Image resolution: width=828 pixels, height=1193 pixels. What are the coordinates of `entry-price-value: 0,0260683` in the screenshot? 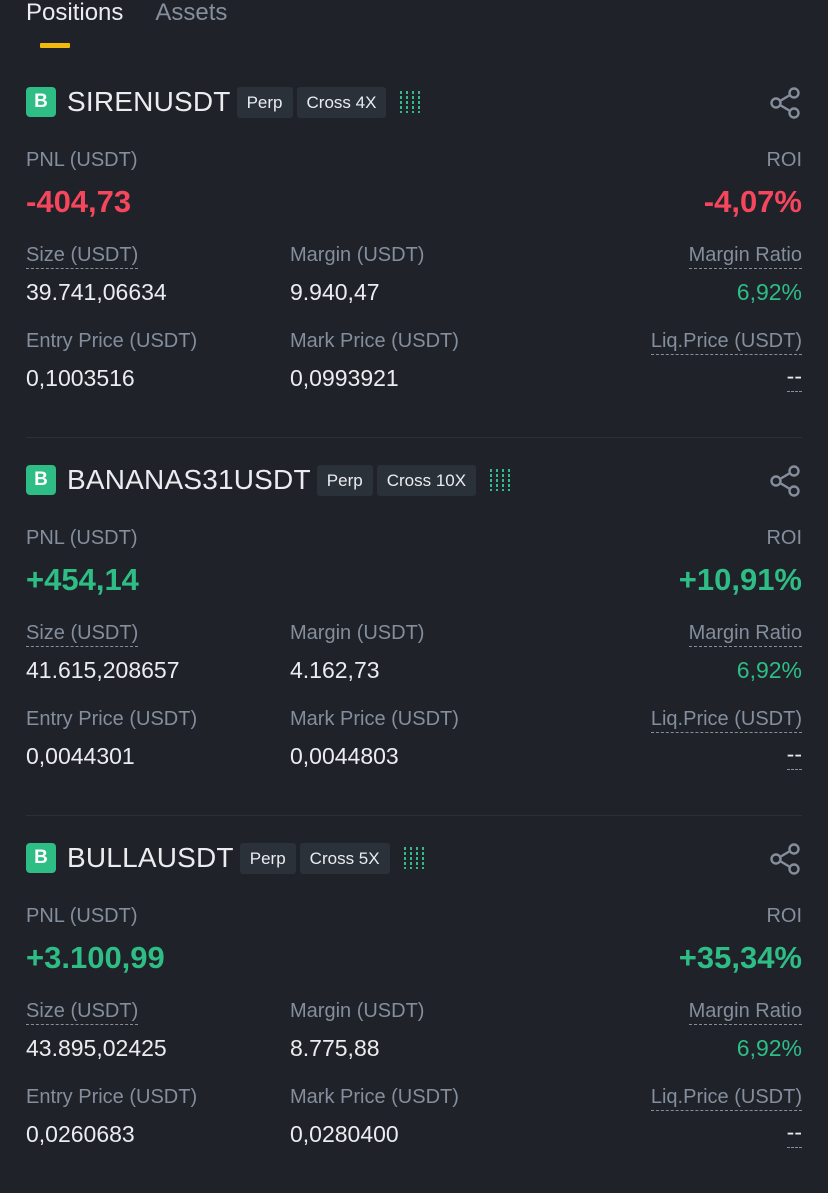 It's located at (80, 1134).